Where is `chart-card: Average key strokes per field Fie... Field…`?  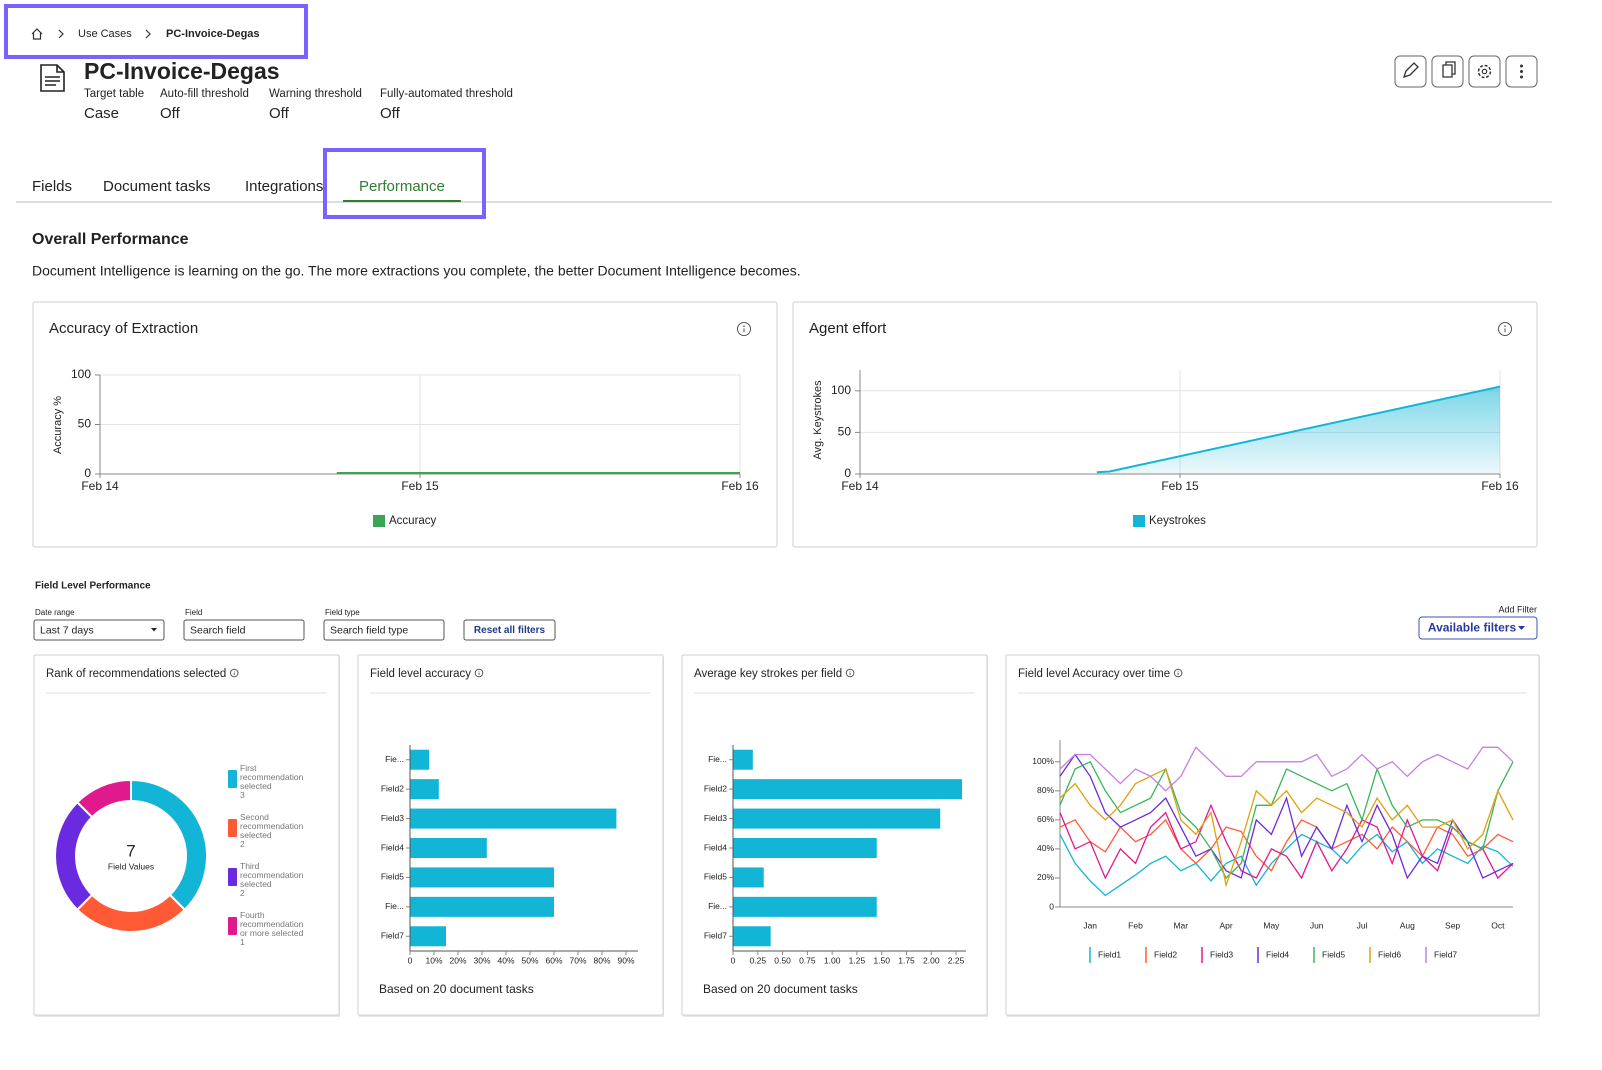
chart-card: Average key strokes per field Fie... Field… is located at coordinates (834, 835).